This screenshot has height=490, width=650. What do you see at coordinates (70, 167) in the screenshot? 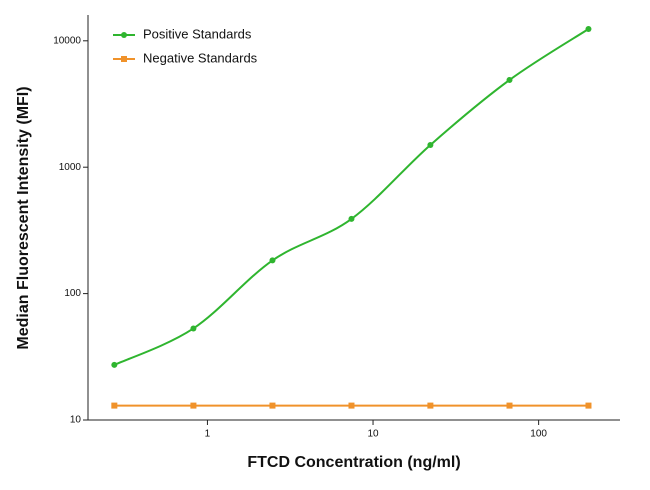
I see `y-tick-label: 1000` at bounding box center [70, 167].